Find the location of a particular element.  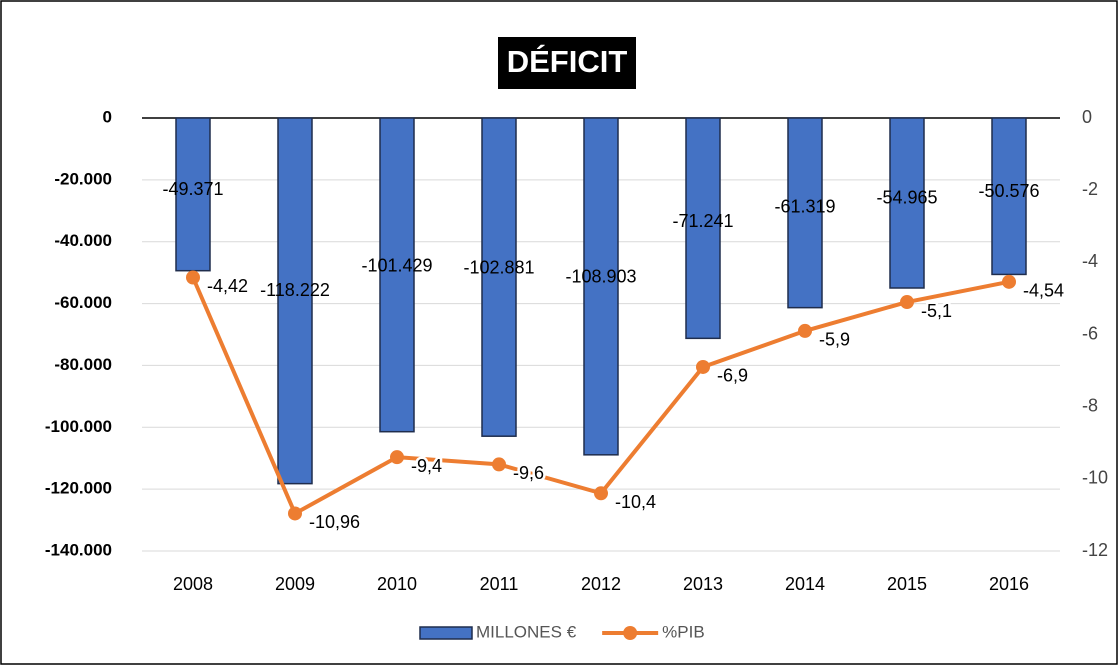

bar-label: -102.881 is located at coordinates (498, 268).